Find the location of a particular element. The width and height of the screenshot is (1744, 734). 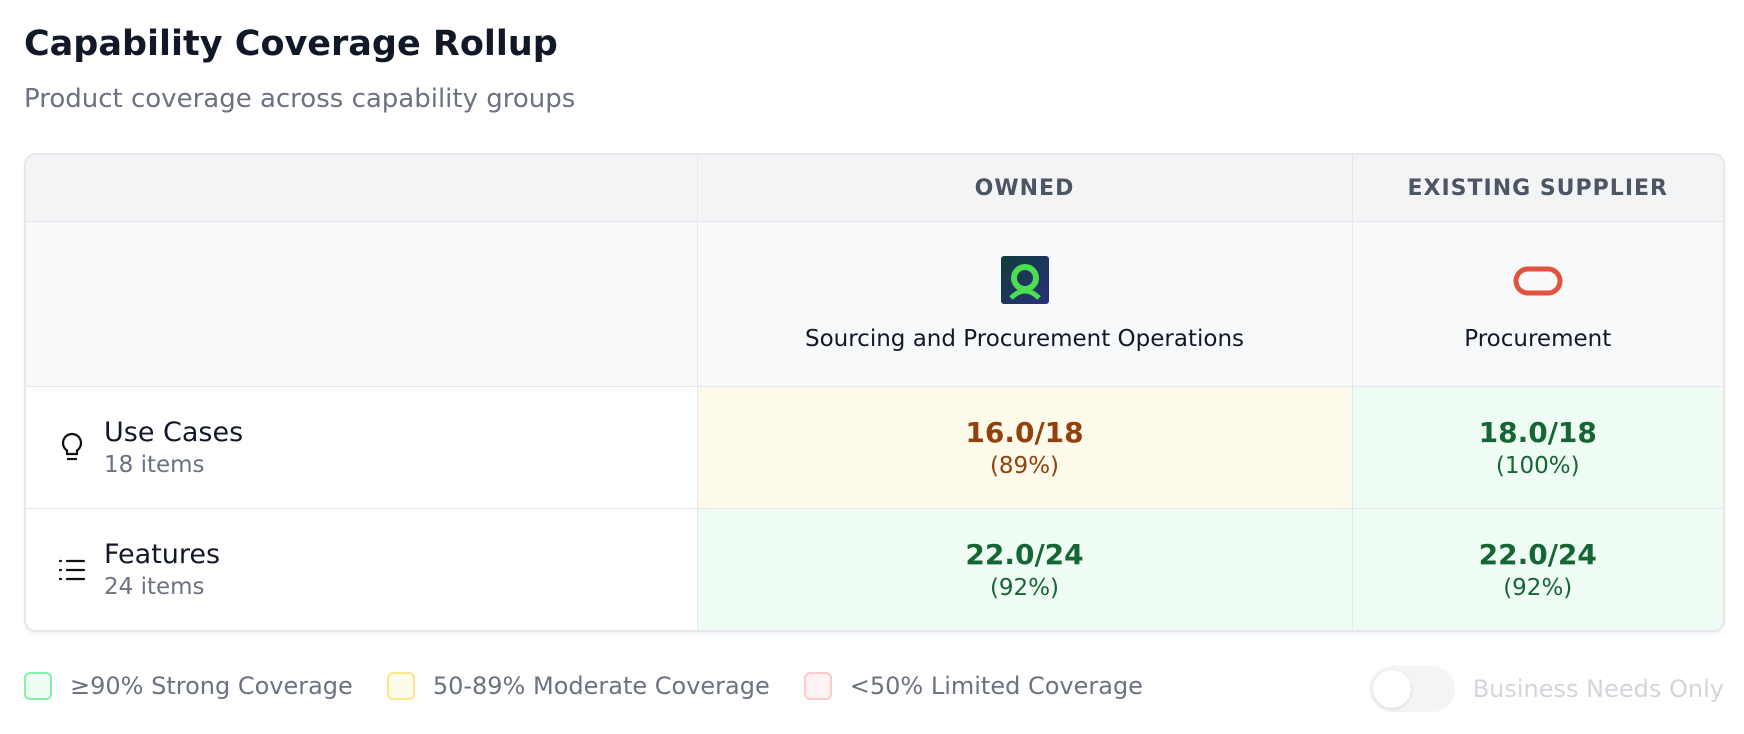

score: 18.0/18 is located at coordinates (1537, 432).